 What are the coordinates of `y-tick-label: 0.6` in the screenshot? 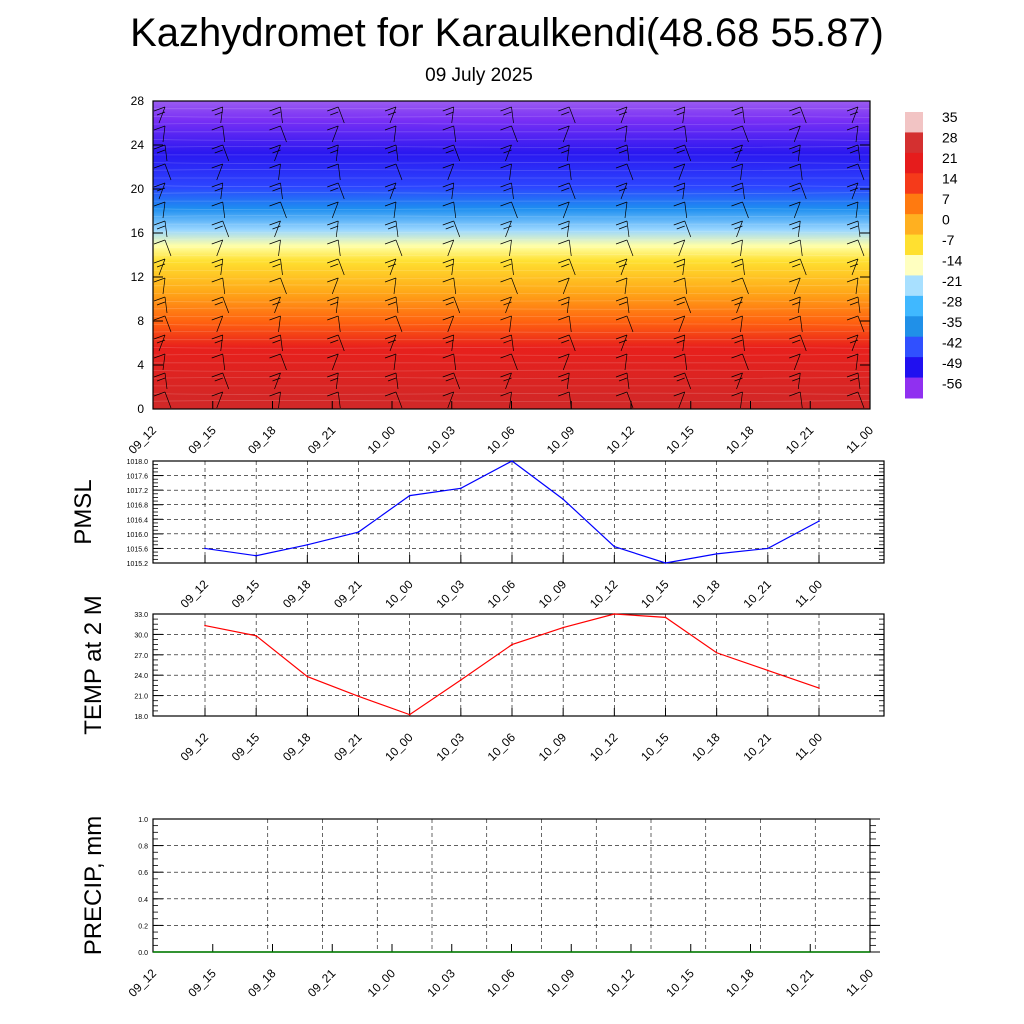 It's located at (143, 873).